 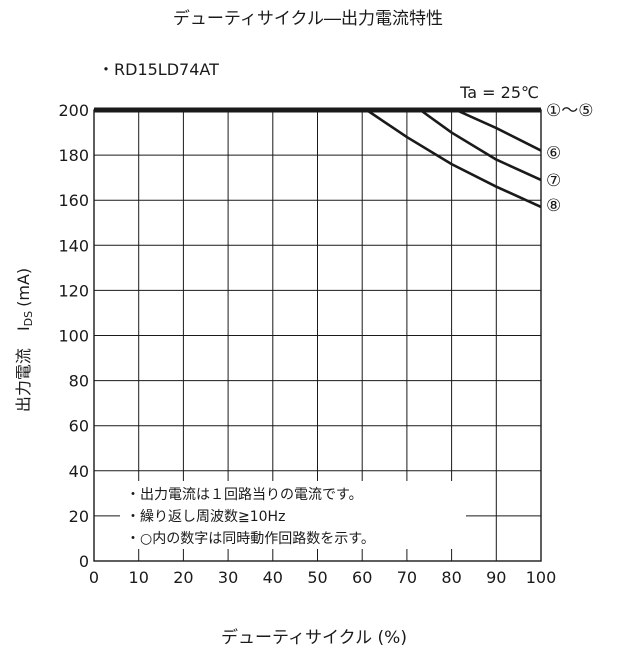 I want to click on y-tick-label: 60, so click(x=79, y=426).